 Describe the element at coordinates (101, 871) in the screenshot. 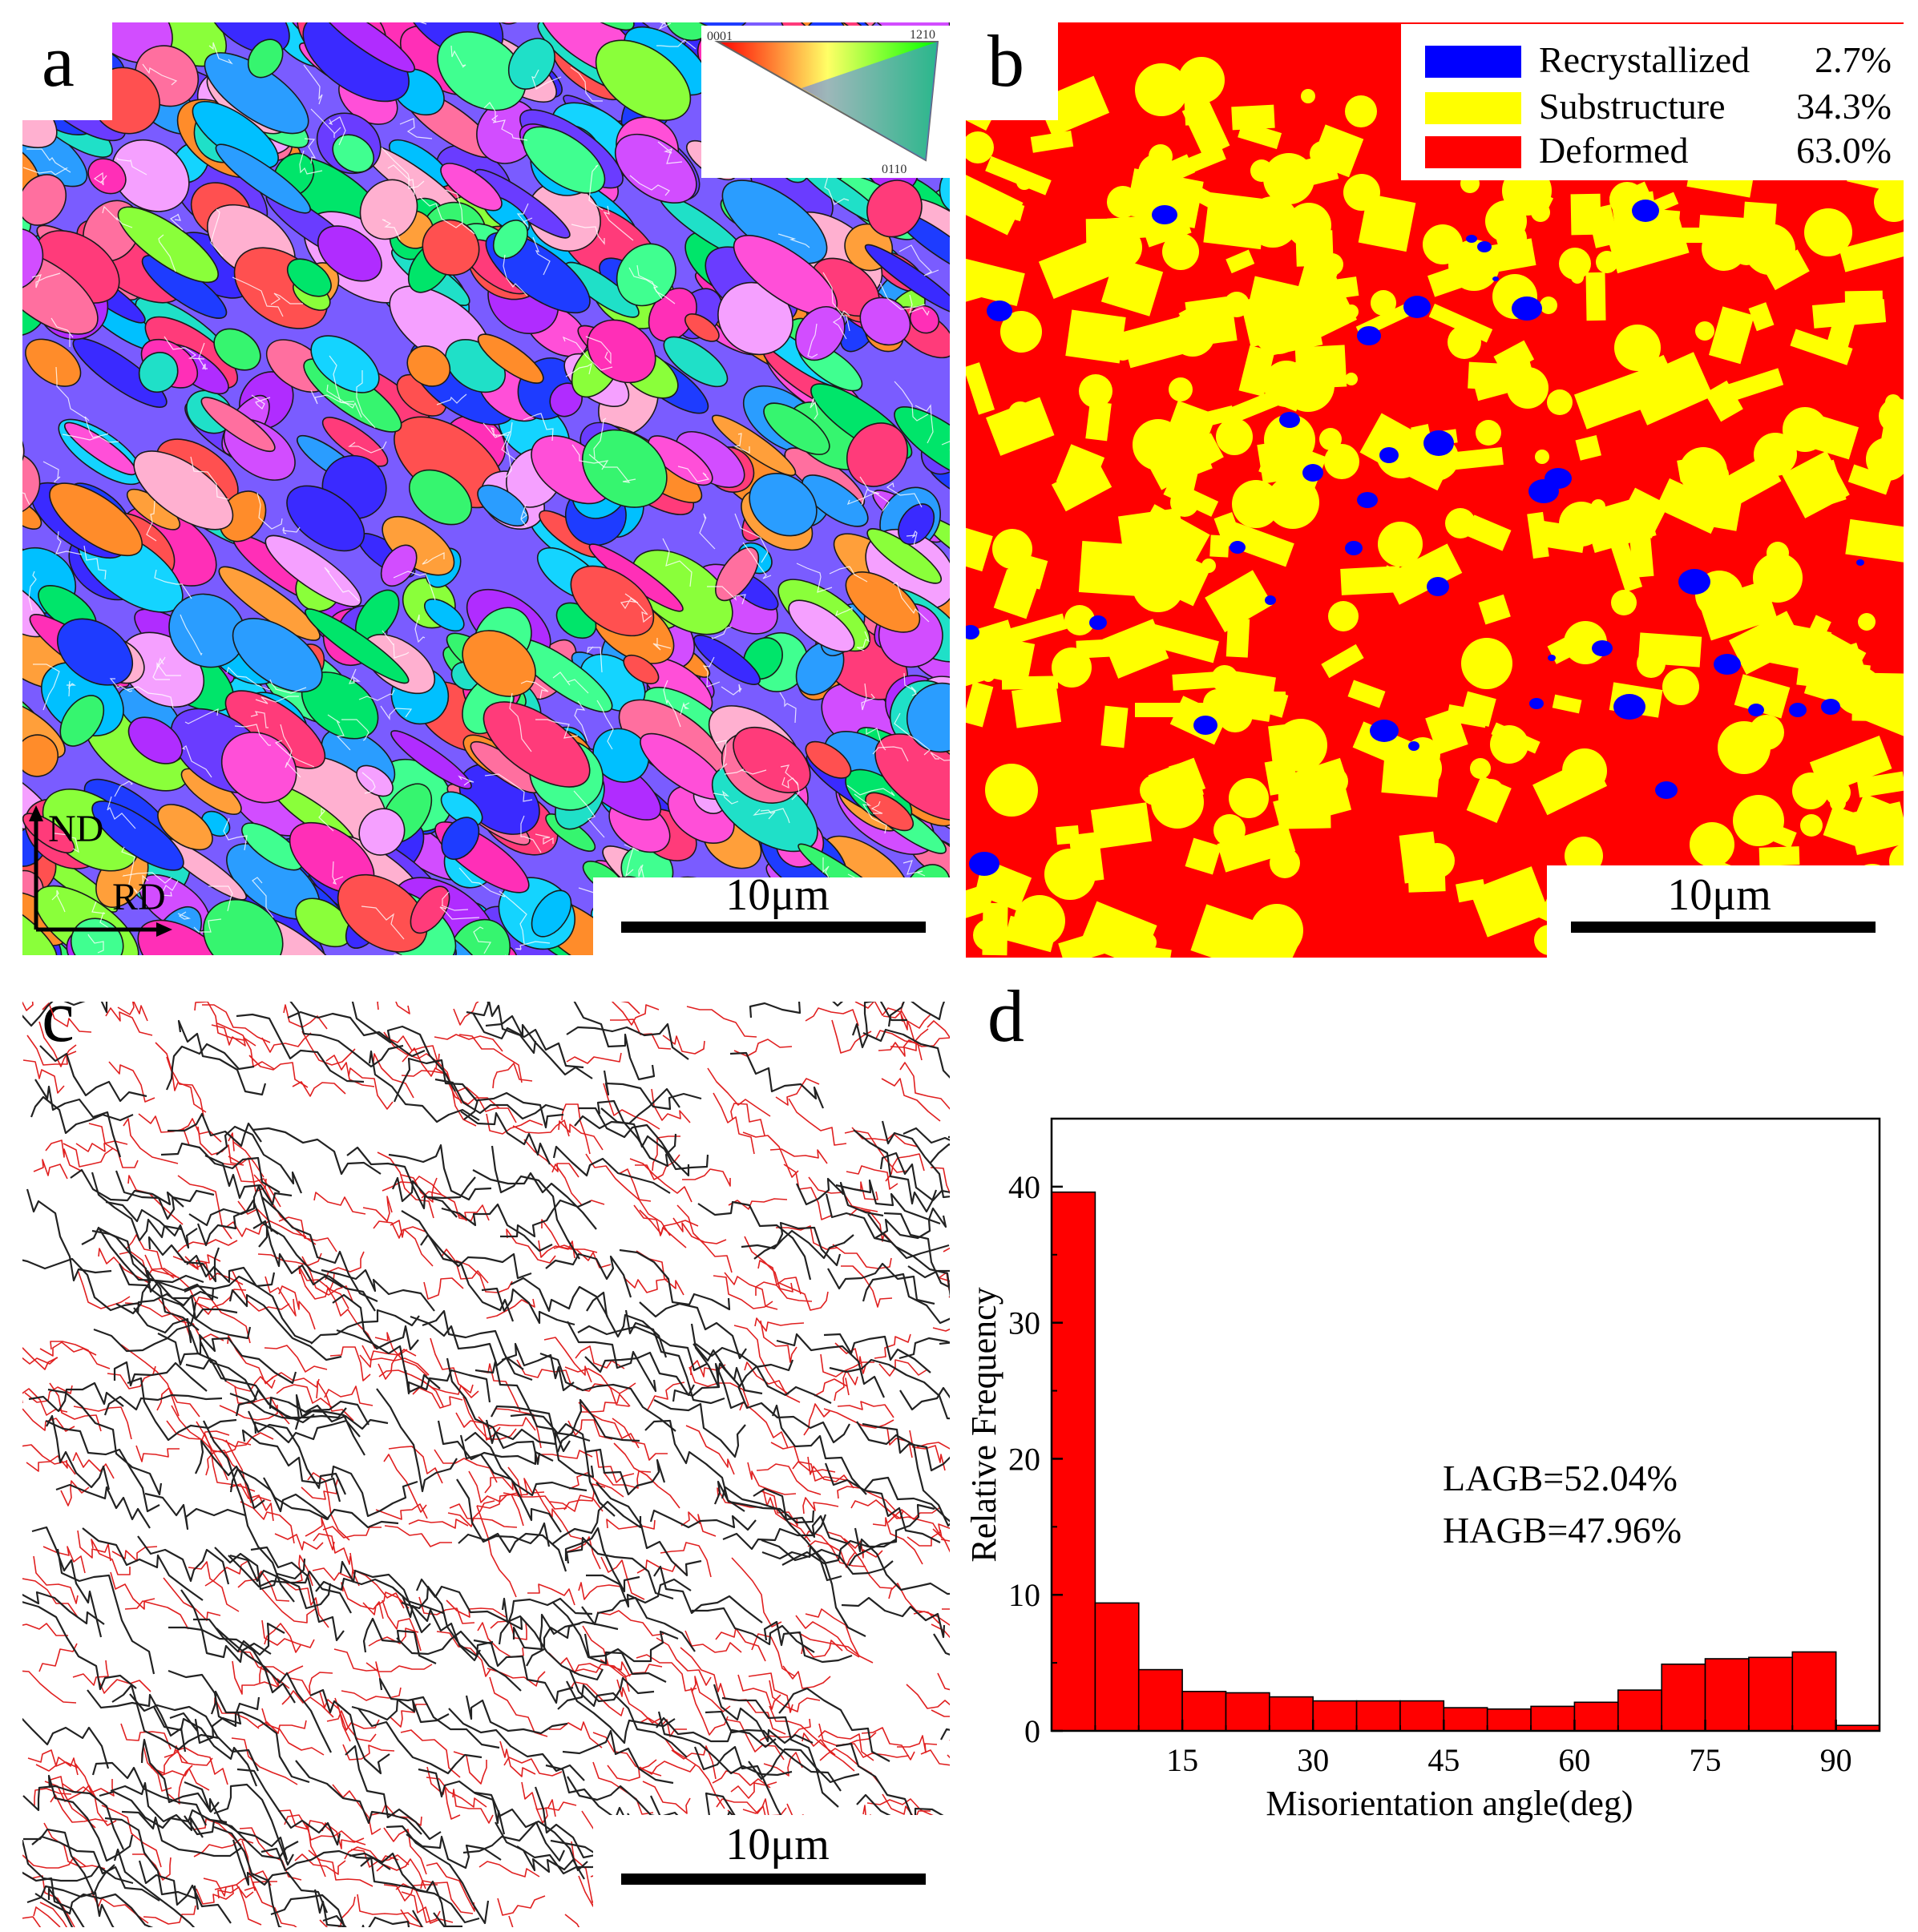

I see `nd-rd-axes: ND RD` at that location.